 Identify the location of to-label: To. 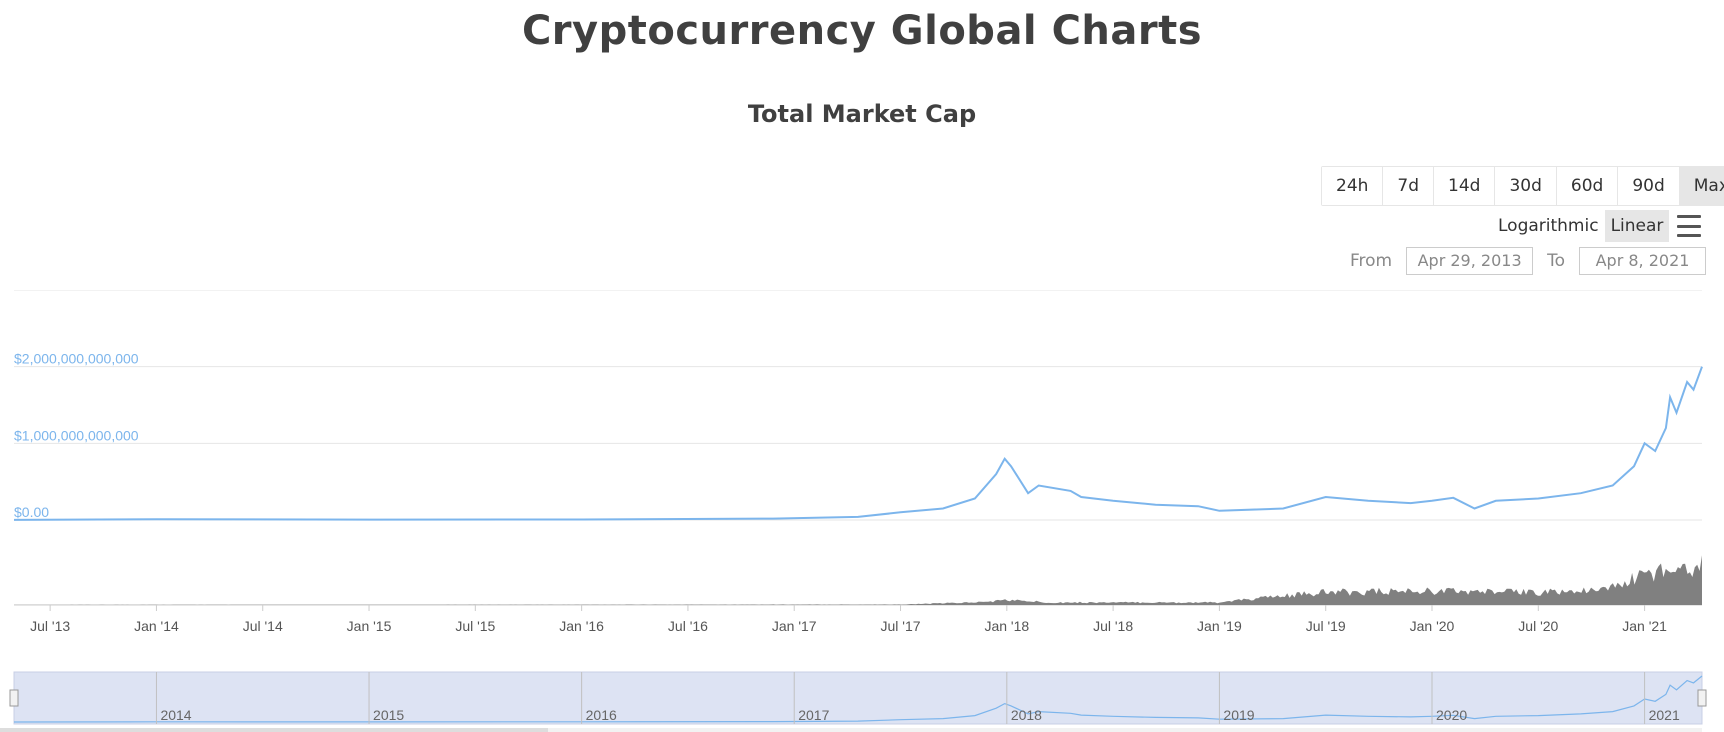
(1556, 261).